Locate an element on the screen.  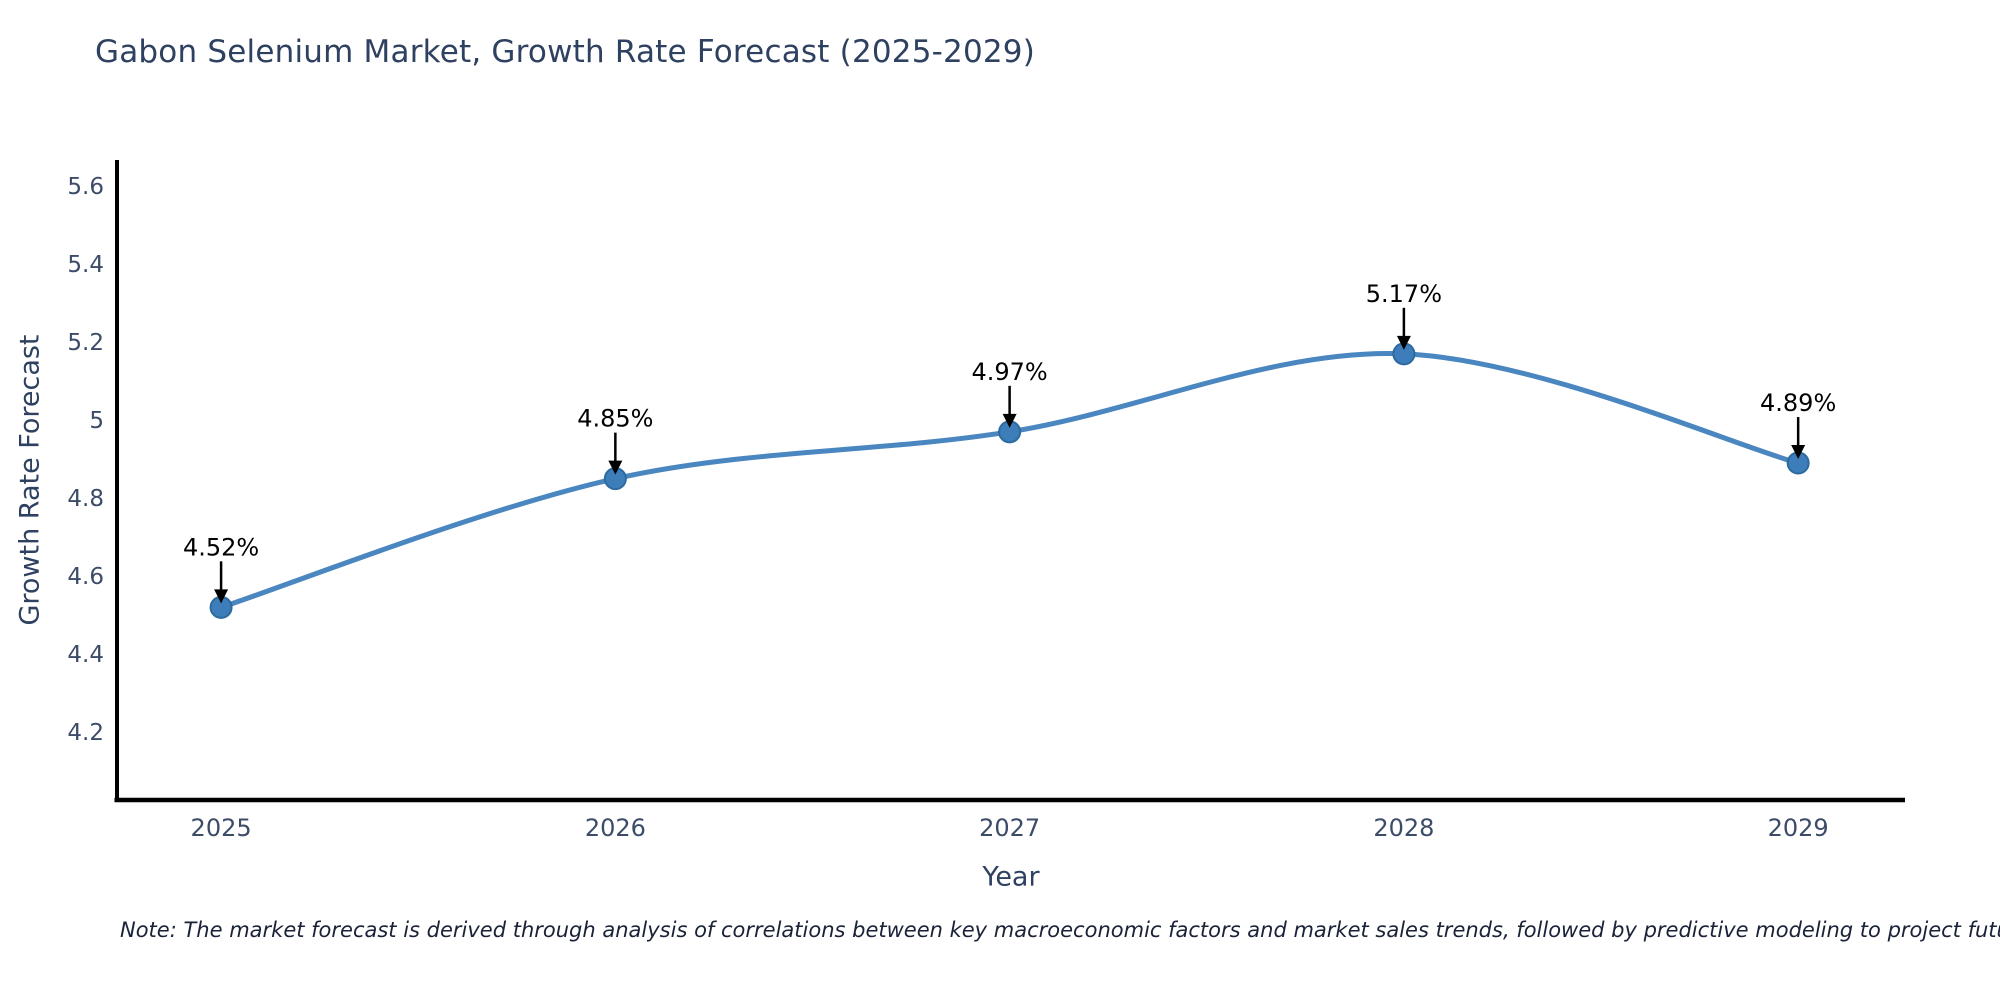
point-value-label: 4.89% is located at coordinates (1798, 403).